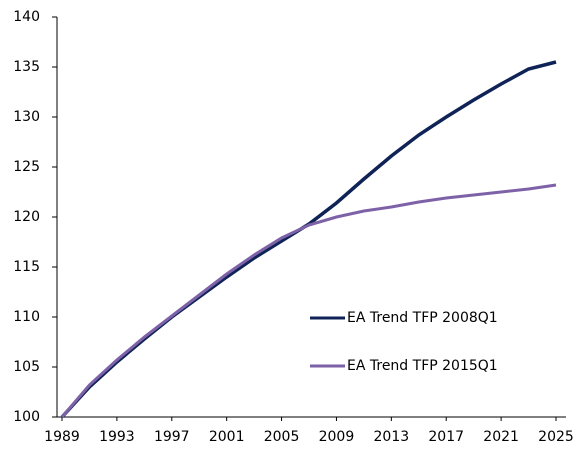  Describe the element at coordinates (117, 437) in the screenshot. I see `x-tick-label: 1993` at that location.